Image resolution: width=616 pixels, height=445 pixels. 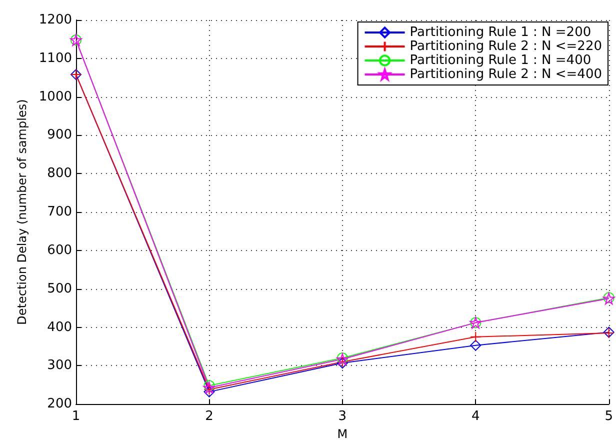 What do you see at coordinates (501, 60) in the screenshot?
I see `legend-label: Partitioning Rule 1 : N =400` at bounding box center [501, 60].